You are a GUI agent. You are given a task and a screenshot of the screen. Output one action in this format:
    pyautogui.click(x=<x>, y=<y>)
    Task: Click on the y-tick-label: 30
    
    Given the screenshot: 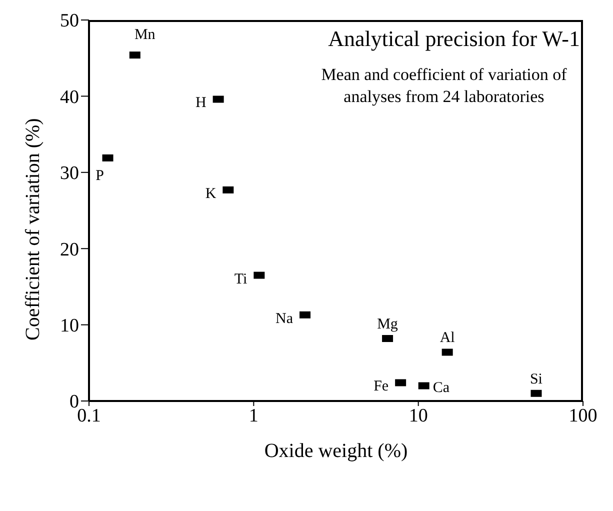 What is the action you would take?
    pyautogui.click(x=69, y=173)
    